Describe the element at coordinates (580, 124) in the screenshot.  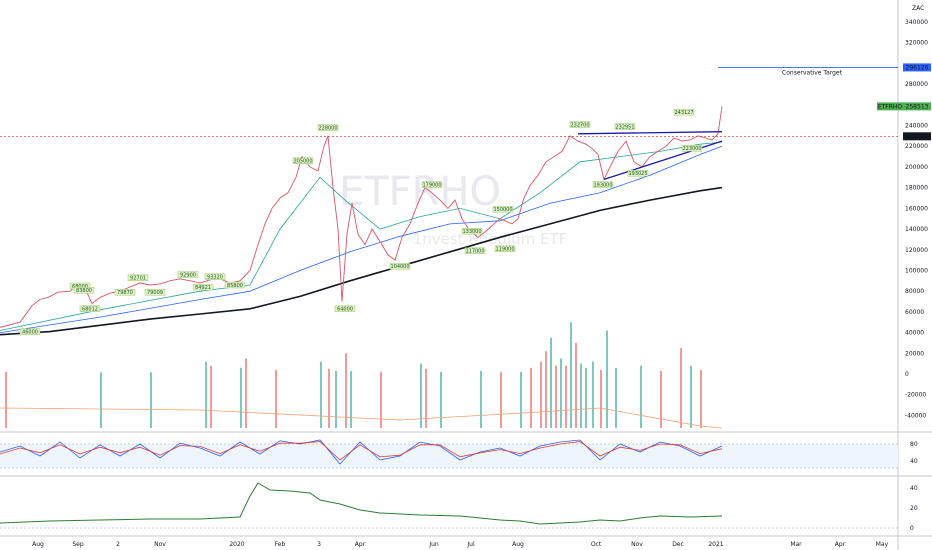
I see `annotation-20: 232700` at that location.